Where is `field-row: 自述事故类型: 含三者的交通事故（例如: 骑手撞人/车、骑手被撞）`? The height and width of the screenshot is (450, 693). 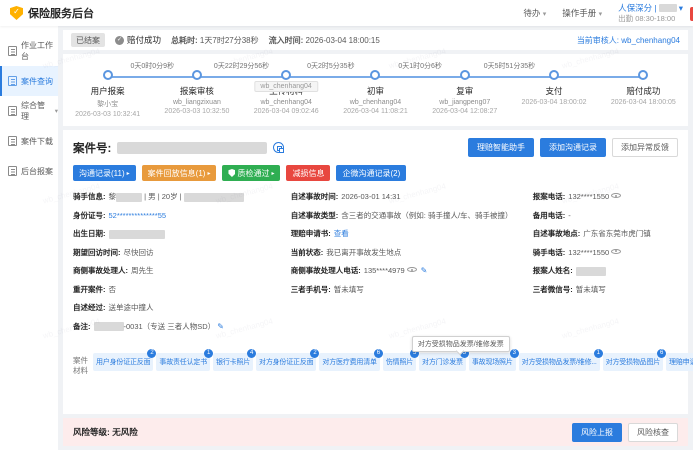
field-row: 自述事故类型: 含三者的交通事故（例如: 骑手撞人/车、骑手被撞） is located at coordinates (412, 215).